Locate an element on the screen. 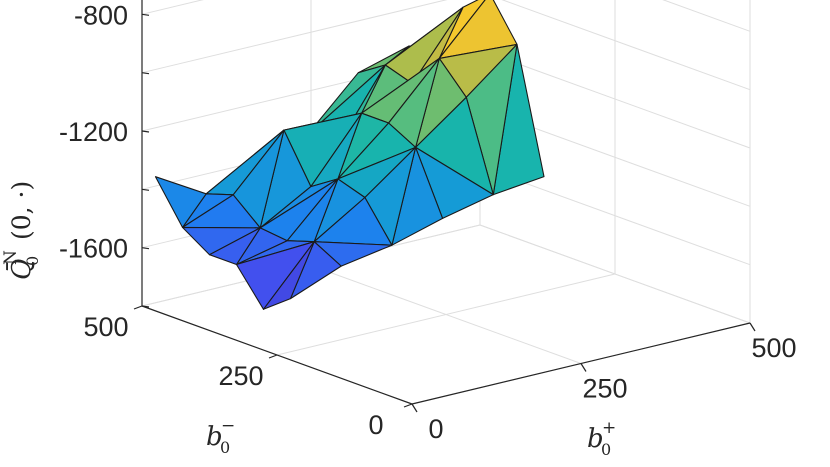  y-axis-label-base: b is located at coordinates (214, 437).